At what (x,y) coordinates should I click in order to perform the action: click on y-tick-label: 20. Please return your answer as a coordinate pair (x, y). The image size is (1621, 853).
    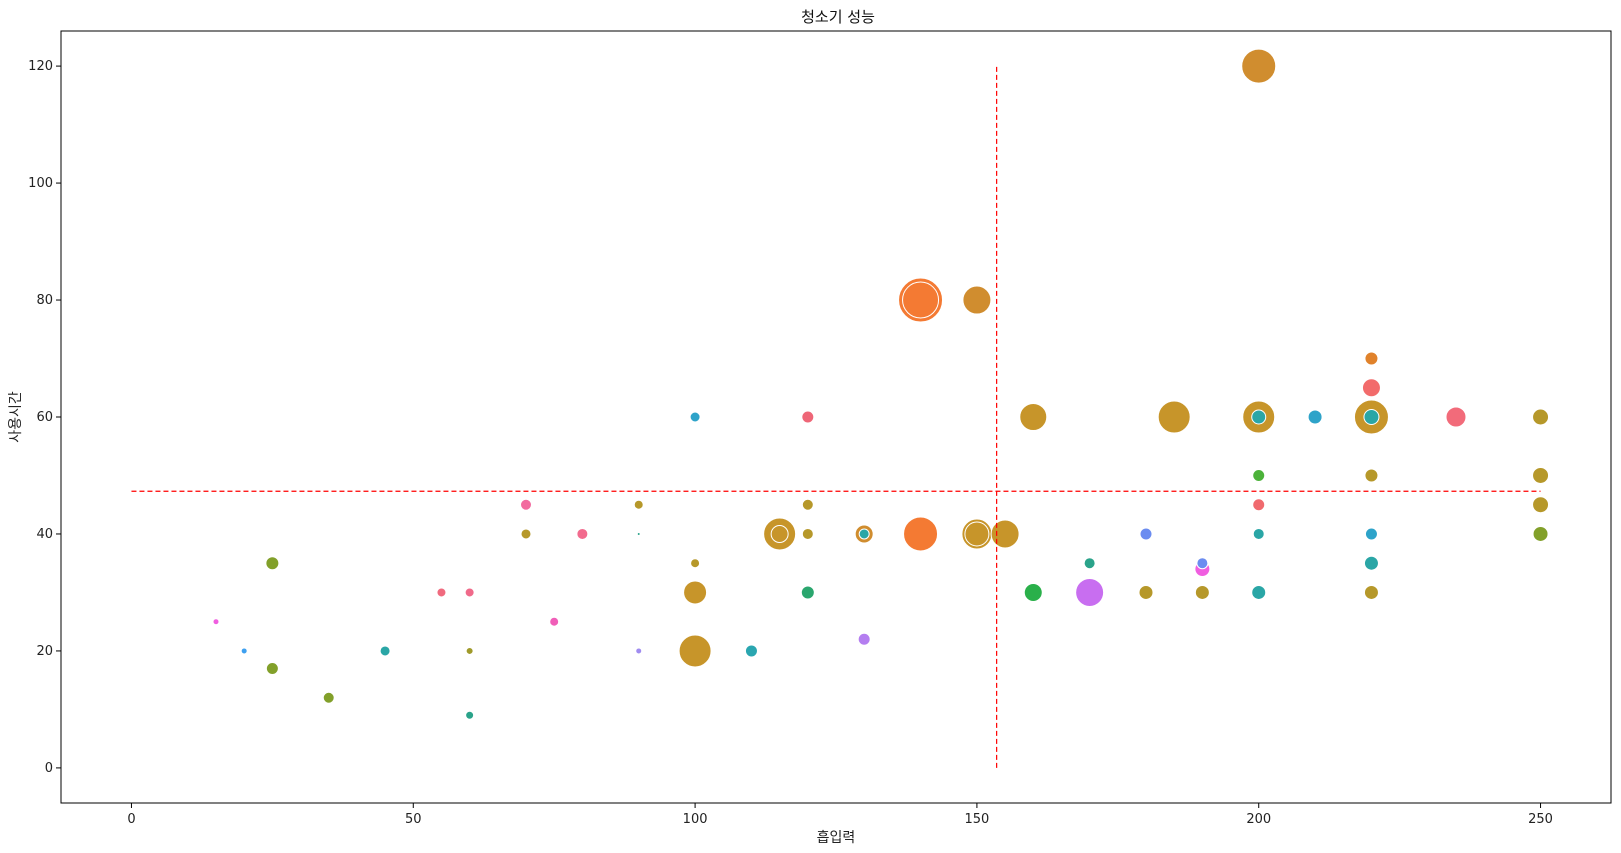
    Looking at the image, I should click on (44, 651).